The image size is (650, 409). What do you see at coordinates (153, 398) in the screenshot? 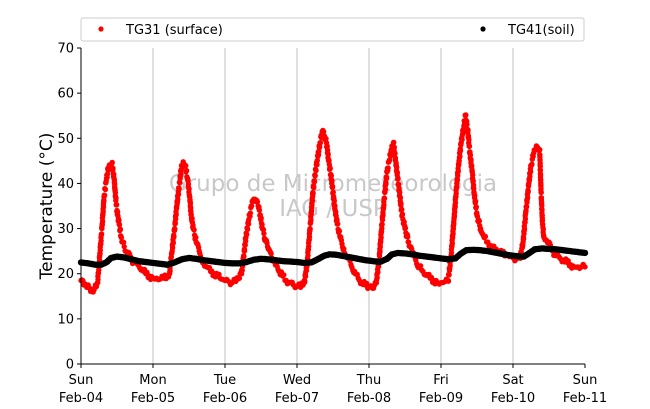
I see `x-tick-date-label: Feb-05` at bounding box center [153, 398].